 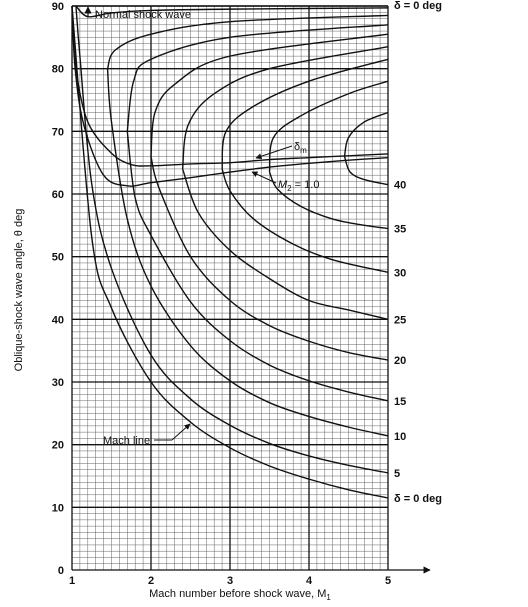 What do you see at coordinates (58, 195) in the screenshot?
I see `y-tick-label: 60` at bounding box center [58, 195].